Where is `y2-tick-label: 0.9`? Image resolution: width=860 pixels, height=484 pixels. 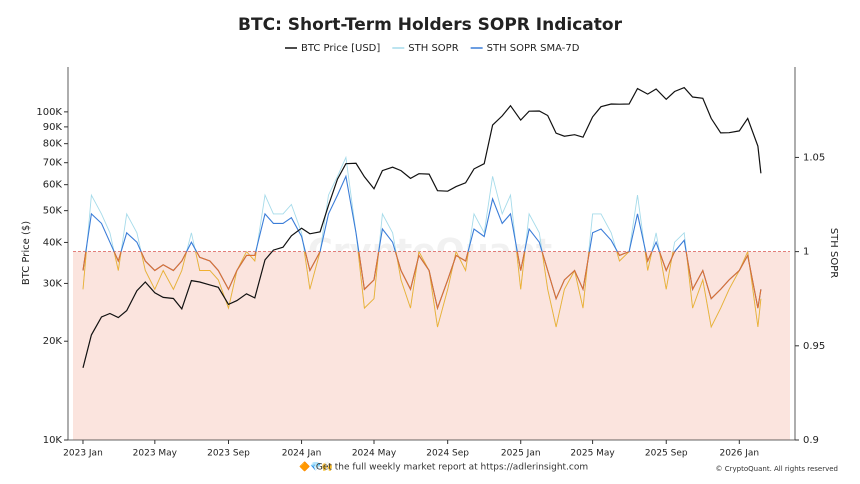 y2-tick-label: 0.9 is located at coordinates (811, 440).